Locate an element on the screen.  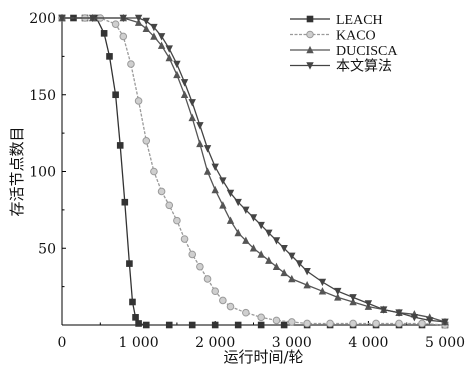
x-axis-title: 运行时间/轮 is located at coordinates (263, 357).